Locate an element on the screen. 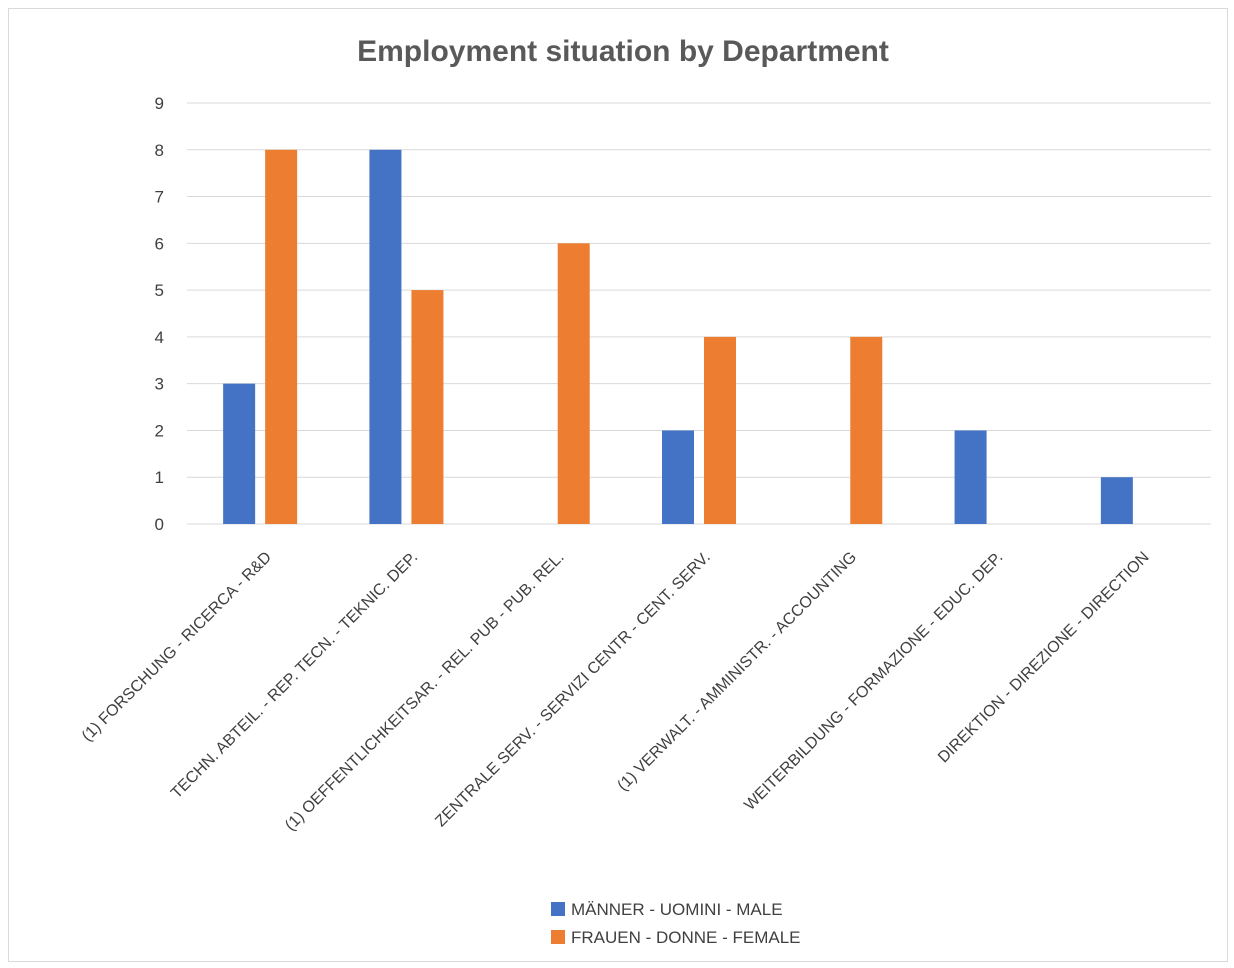 This screenshot has width=1234, height=968. x-category-label: (1) VERWALT. - AMMINISTR. - ACCOUNTING is located at coordinates (737, 672).